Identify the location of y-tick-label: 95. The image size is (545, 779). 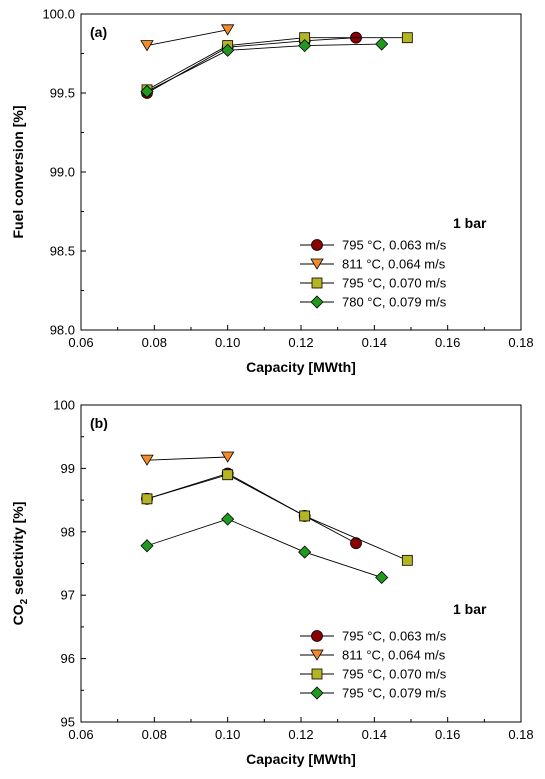
(68, 722).